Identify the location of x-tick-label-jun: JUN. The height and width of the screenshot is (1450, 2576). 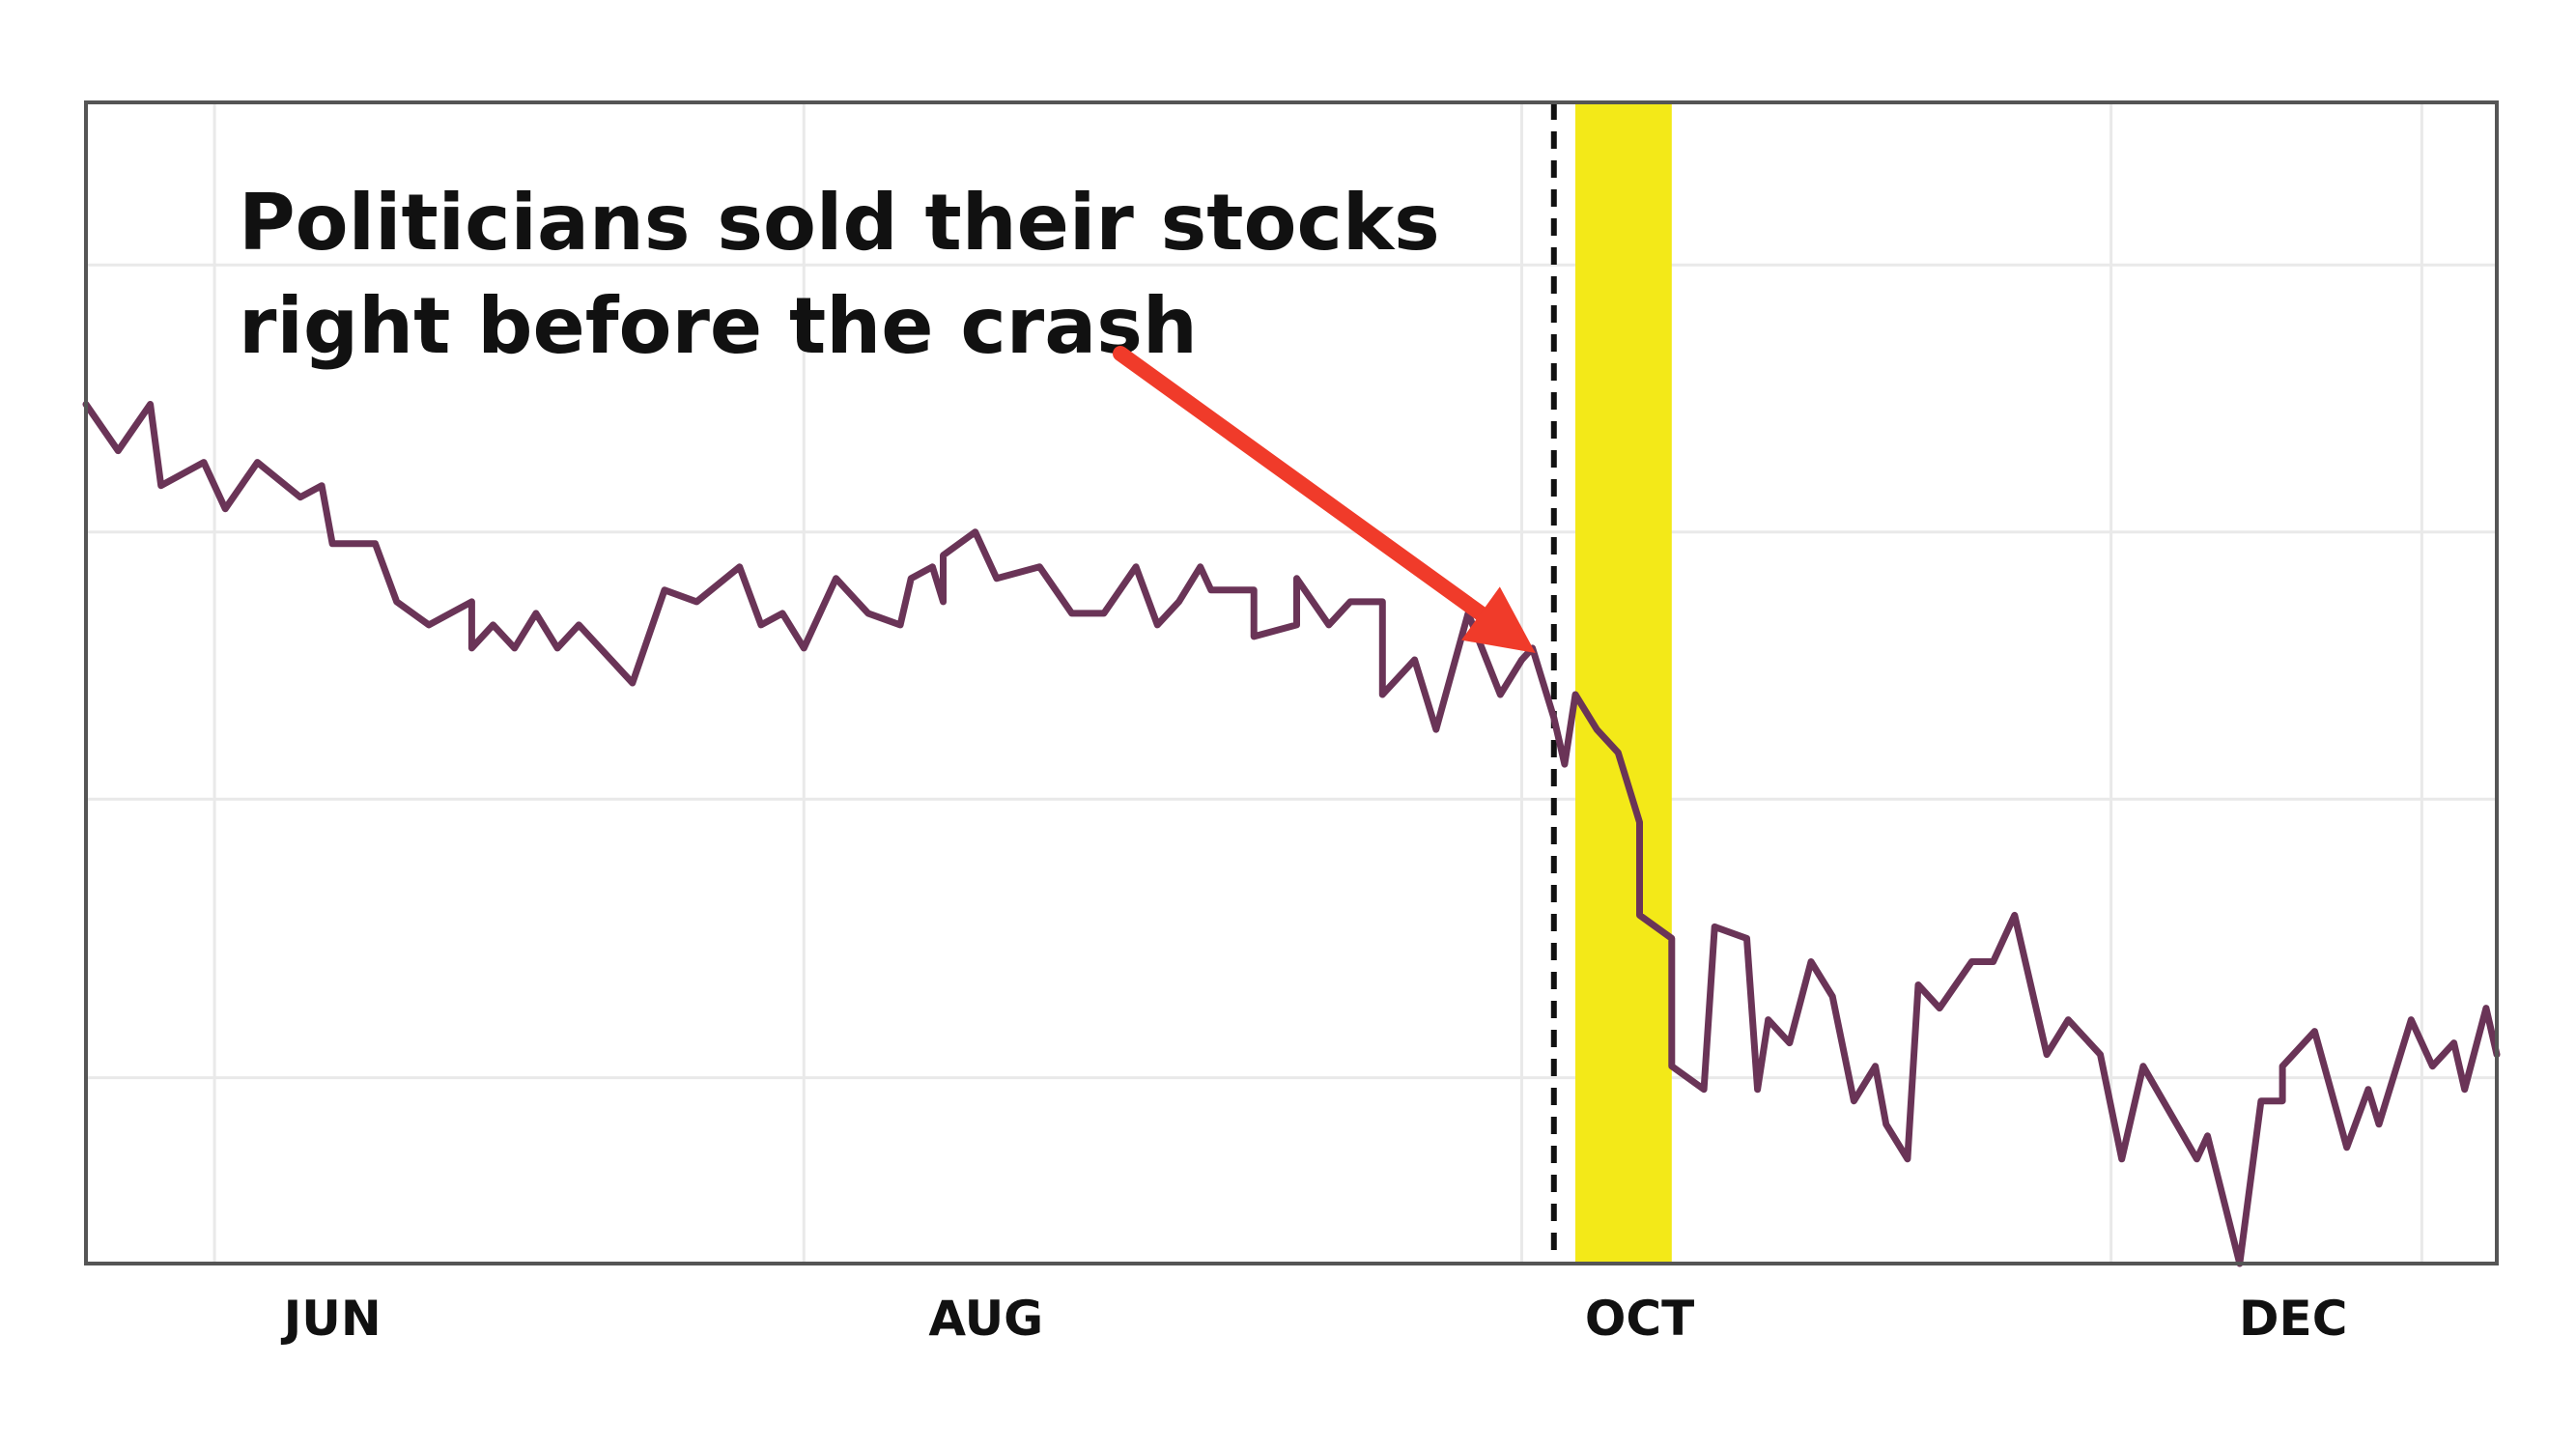
(331, 1319).